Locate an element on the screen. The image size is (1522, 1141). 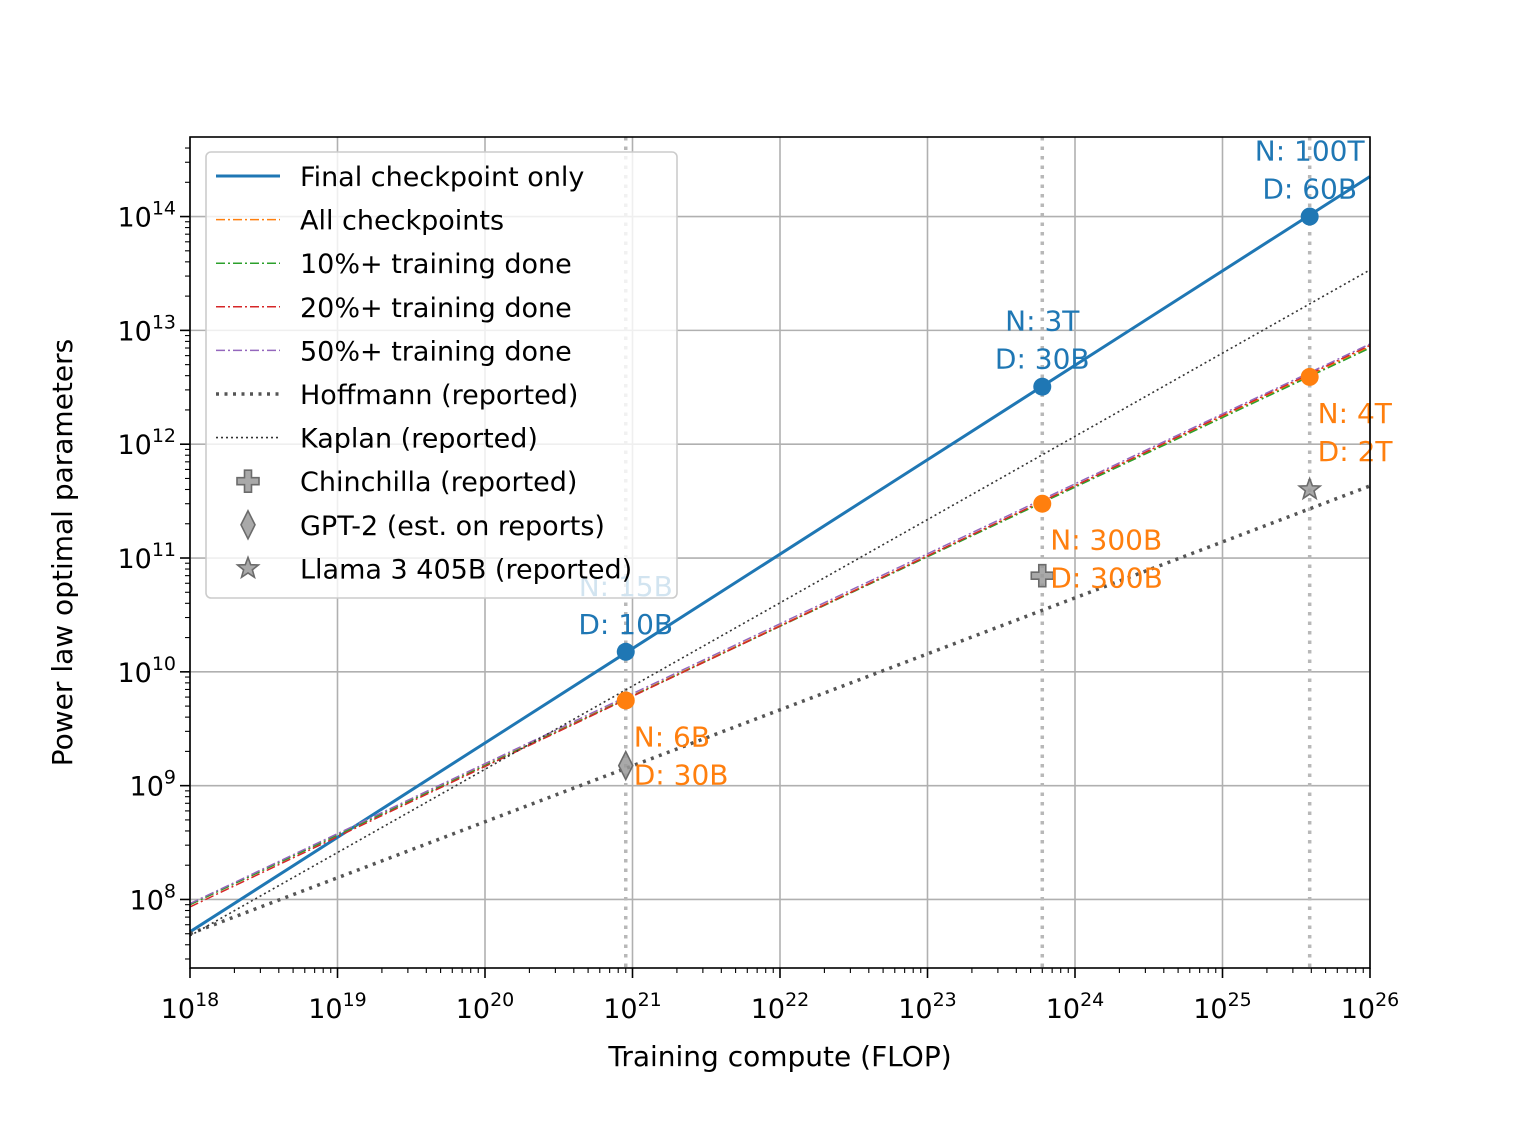
point-label-3-0: N: 6B is located at coordinates (672, 736).